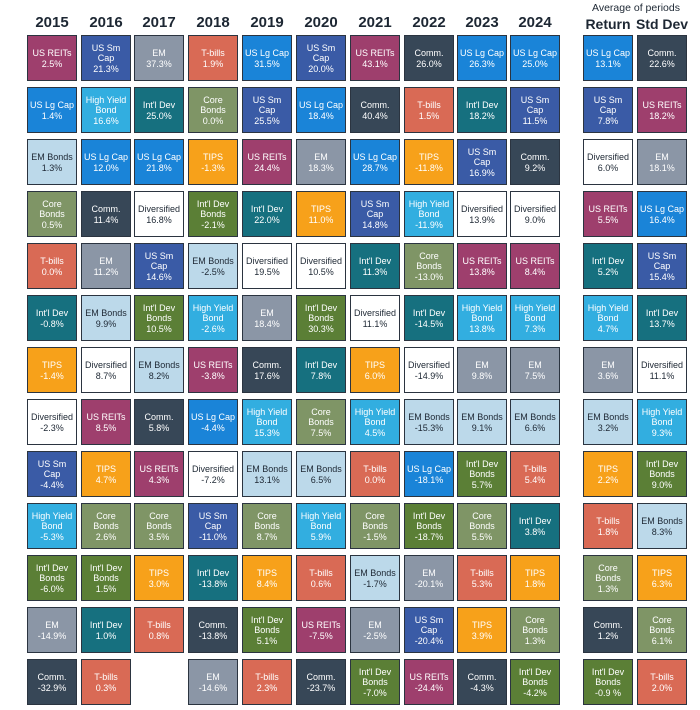 Image resolution: width=700 pixels, height=710 pixels. I want to click on std-dev-t-bills-tile: T-bills 2.0%, so click(662, 682).